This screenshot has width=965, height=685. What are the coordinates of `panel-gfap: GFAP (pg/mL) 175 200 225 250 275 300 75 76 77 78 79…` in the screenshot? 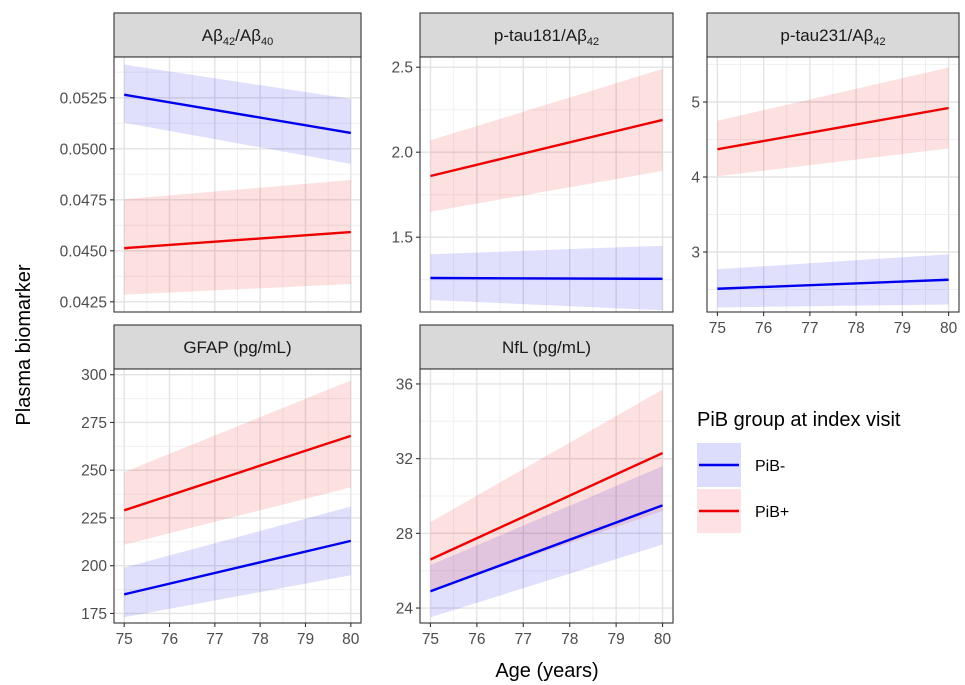 It's located at (221, 486).